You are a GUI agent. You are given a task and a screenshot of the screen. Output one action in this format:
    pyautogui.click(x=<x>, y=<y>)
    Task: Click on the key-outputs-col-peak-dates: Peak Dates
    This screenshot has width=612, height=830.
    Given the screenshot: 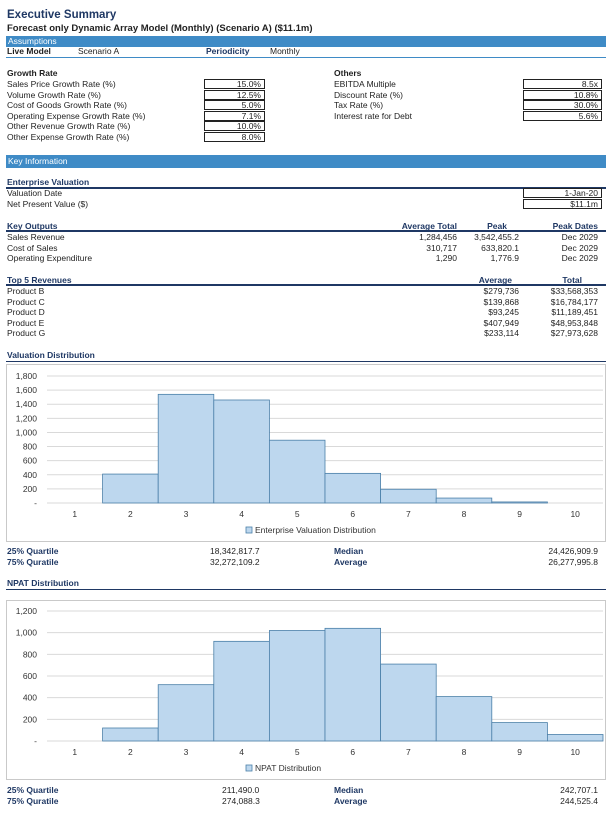 What is the action you would take?
    pyautogui.click(x=575, y=226)
    